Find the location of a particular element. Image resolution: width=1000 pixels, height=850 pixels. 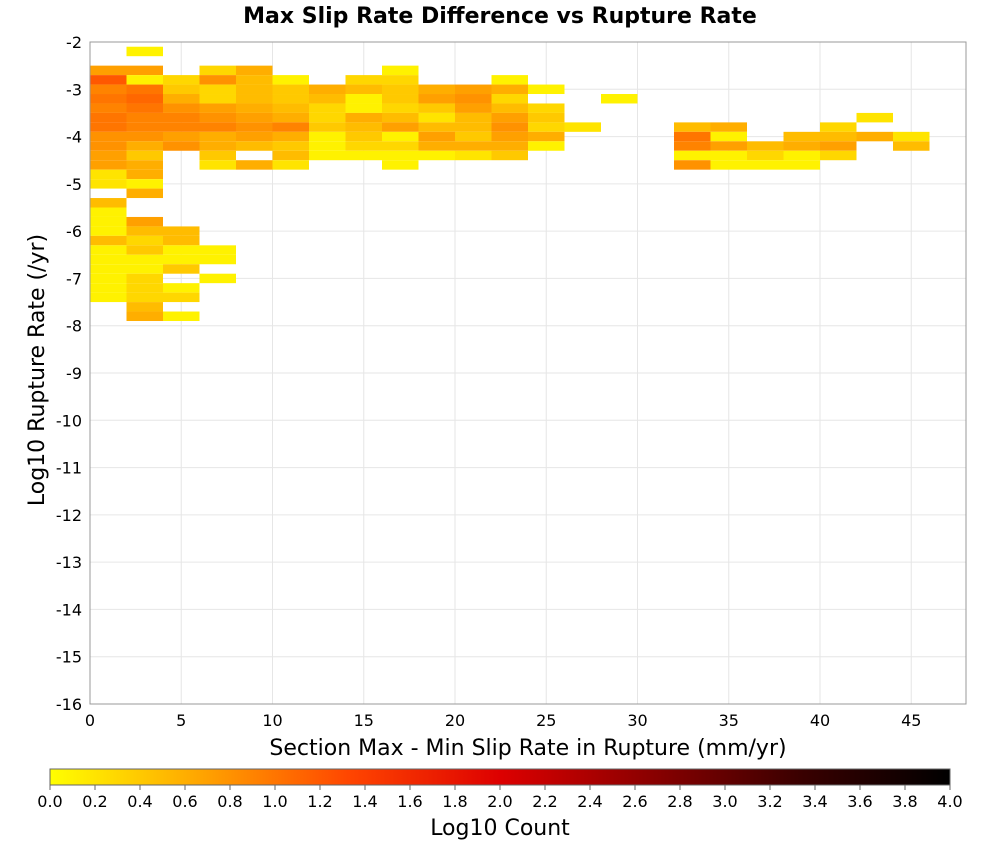

y-tick-label: -6 is located at coordinates (74, 231).